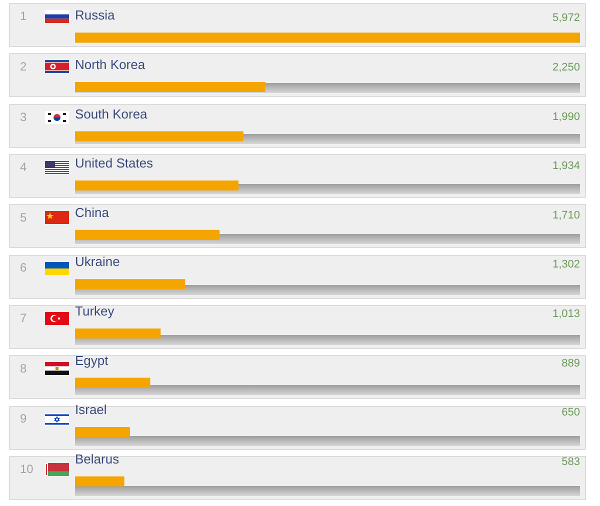 The height and width of the screenshot is (506, 600). Describe the element at coordinates (566, 67) in the screenshot. I see `data-label: 2,250` at that location.